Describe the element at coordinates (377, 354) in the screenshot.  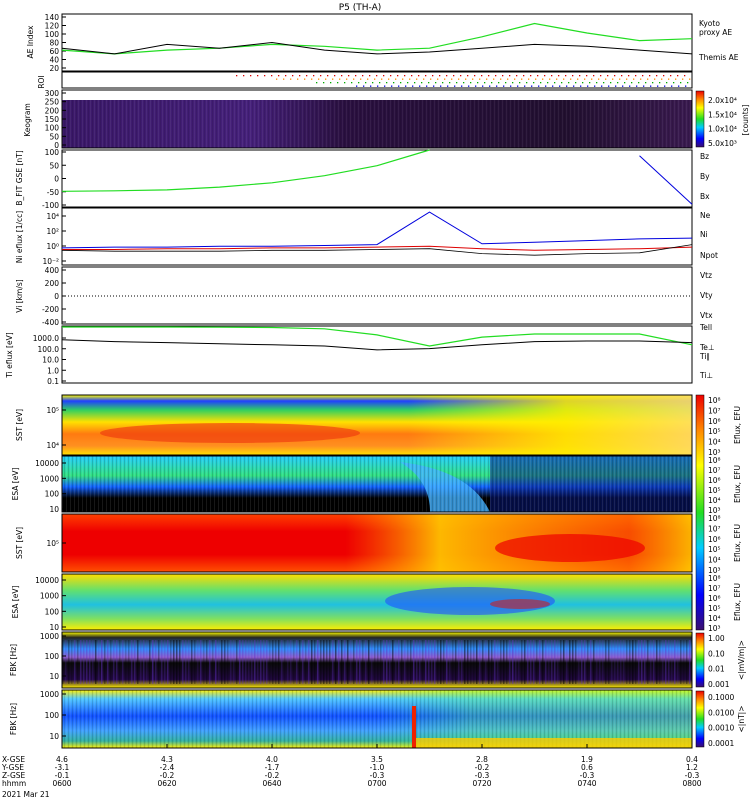
I see `temperature-frame` at that location.